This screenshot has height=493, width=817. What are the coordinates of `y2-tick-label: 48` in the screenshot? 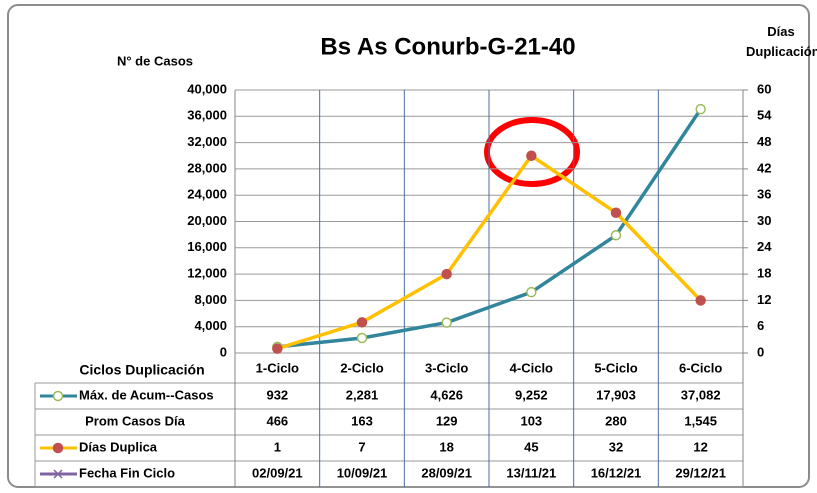 It's located at (764, 141).